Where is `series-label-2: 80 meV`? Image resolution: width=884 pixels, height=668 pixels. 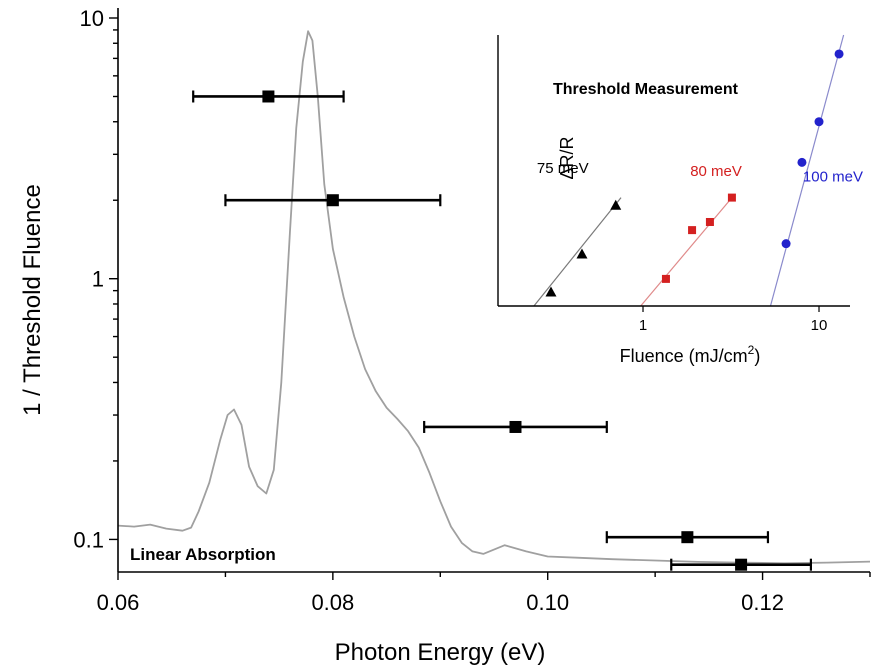 series-label-2: 80 meV is located at coordinates (716, 171).